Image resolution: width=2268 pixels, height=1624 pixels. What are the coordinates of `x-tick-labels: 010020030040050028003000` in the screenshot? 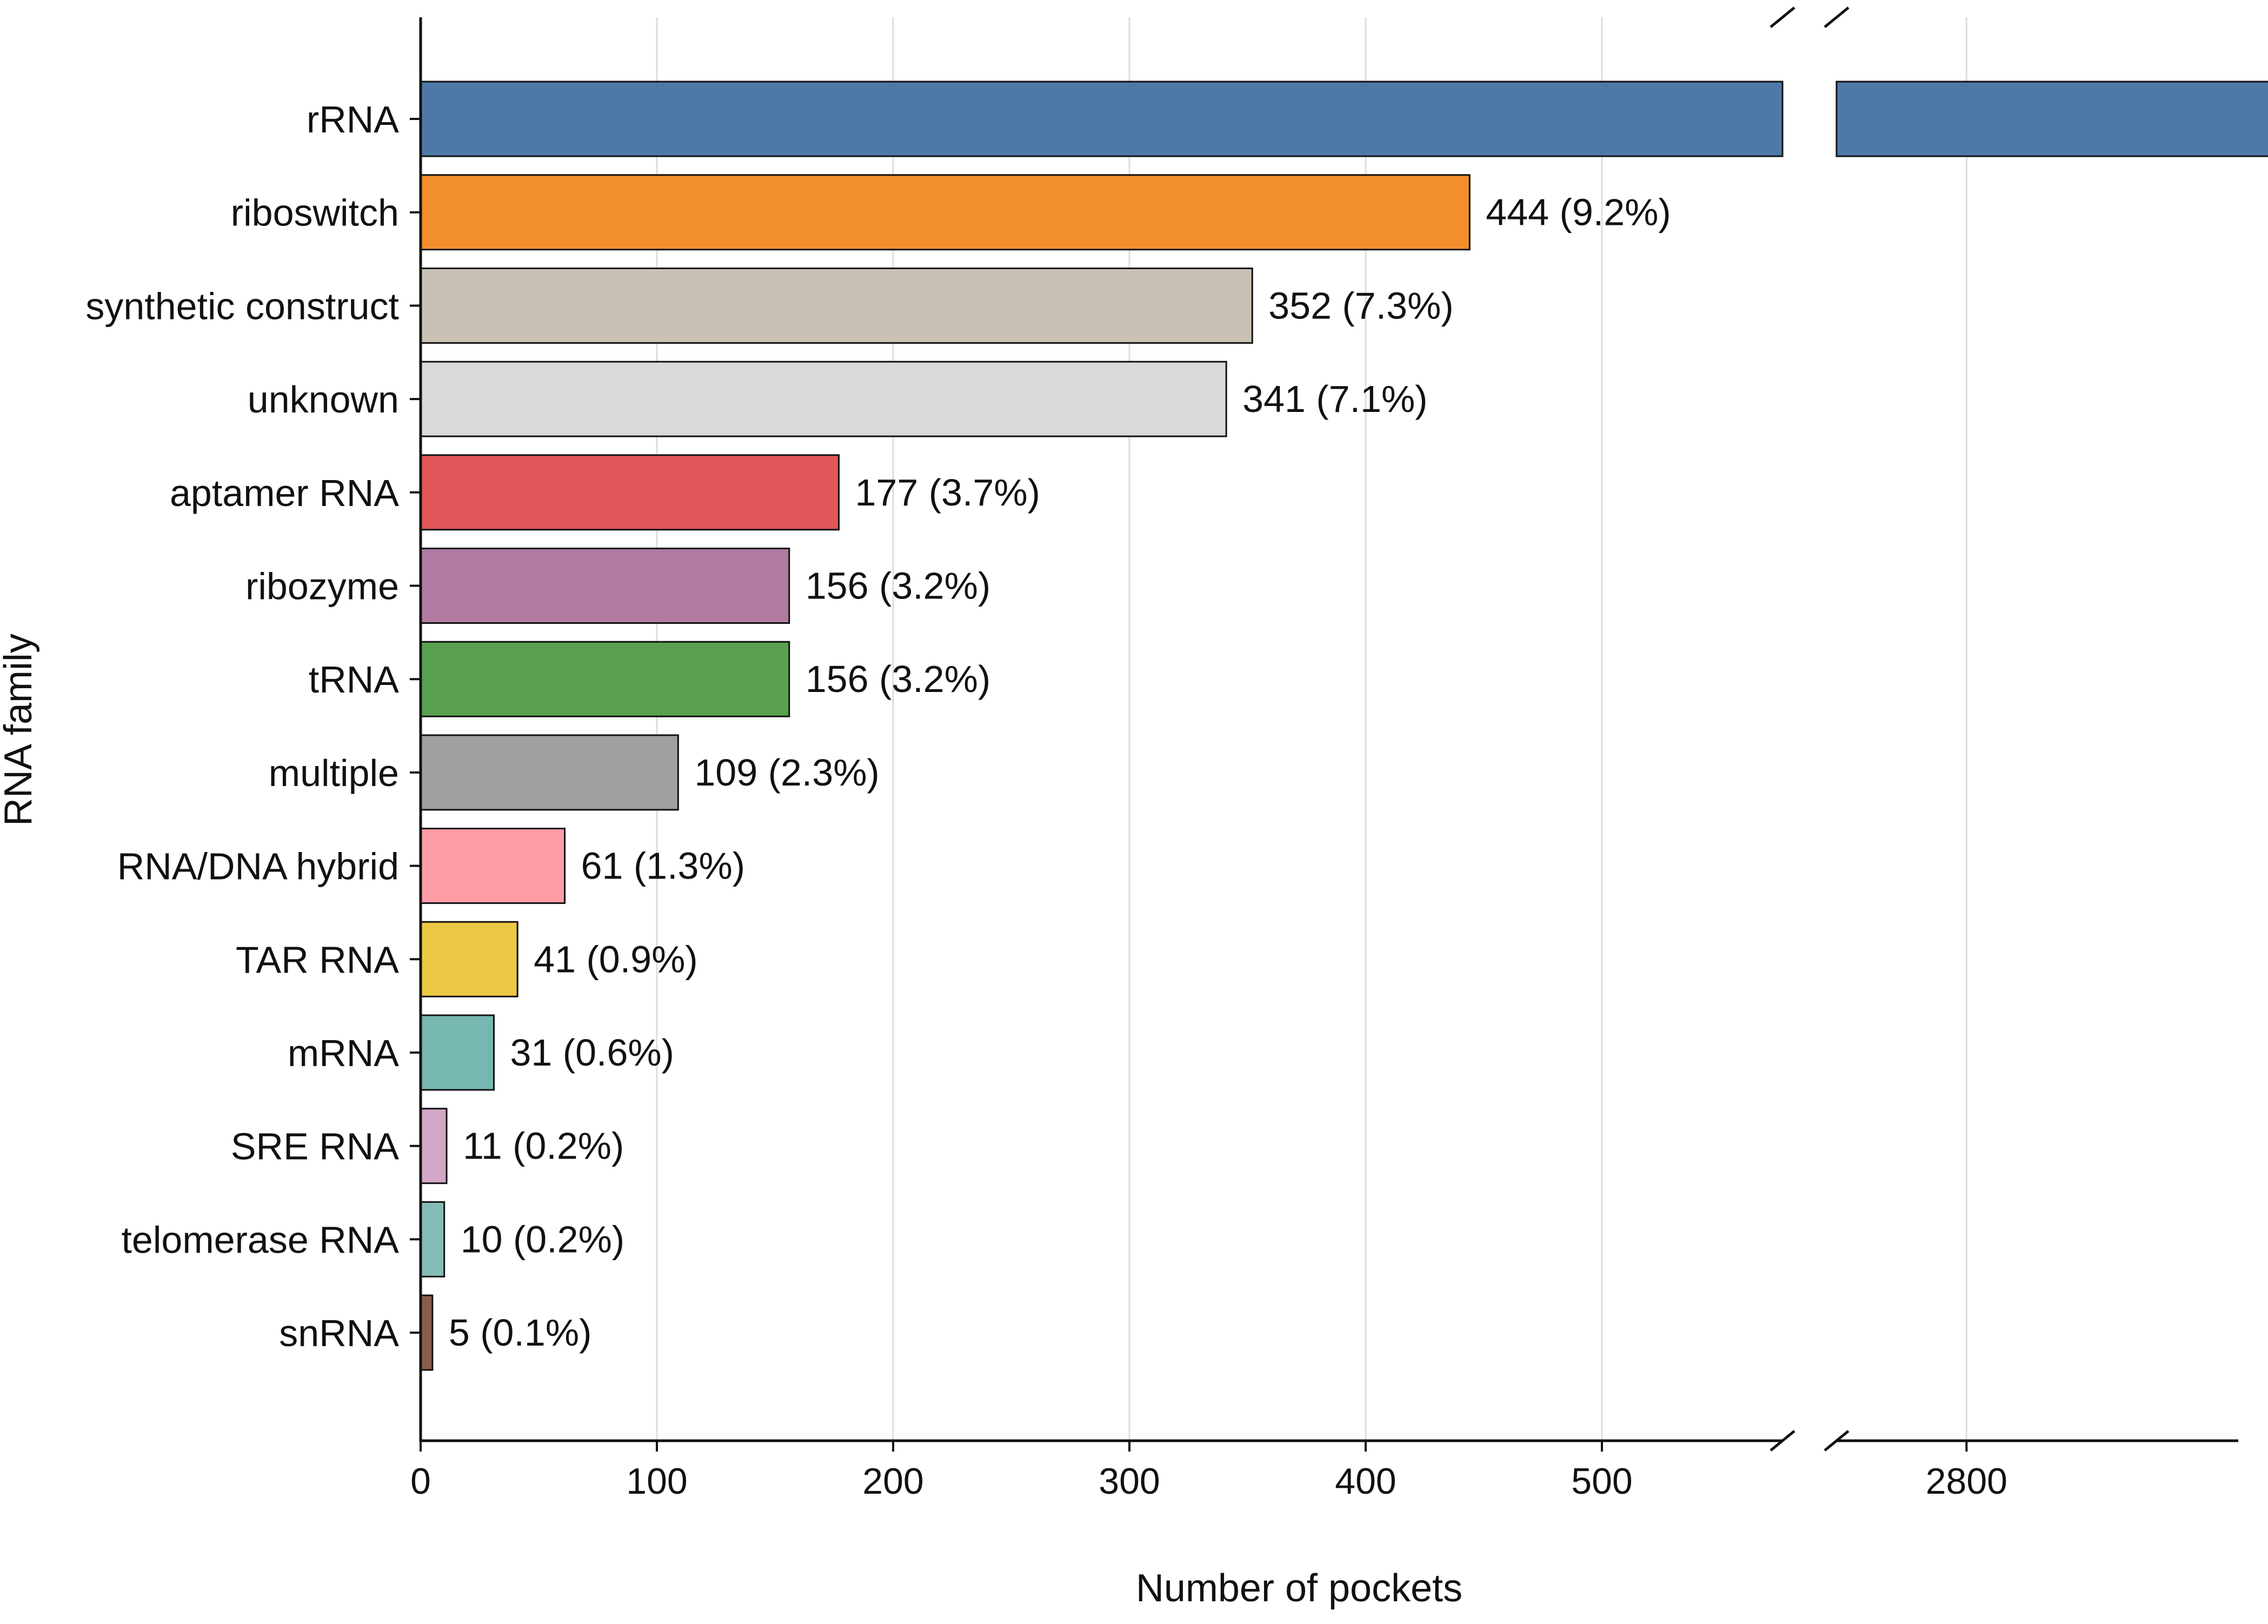 It's located at (1208, 1471).